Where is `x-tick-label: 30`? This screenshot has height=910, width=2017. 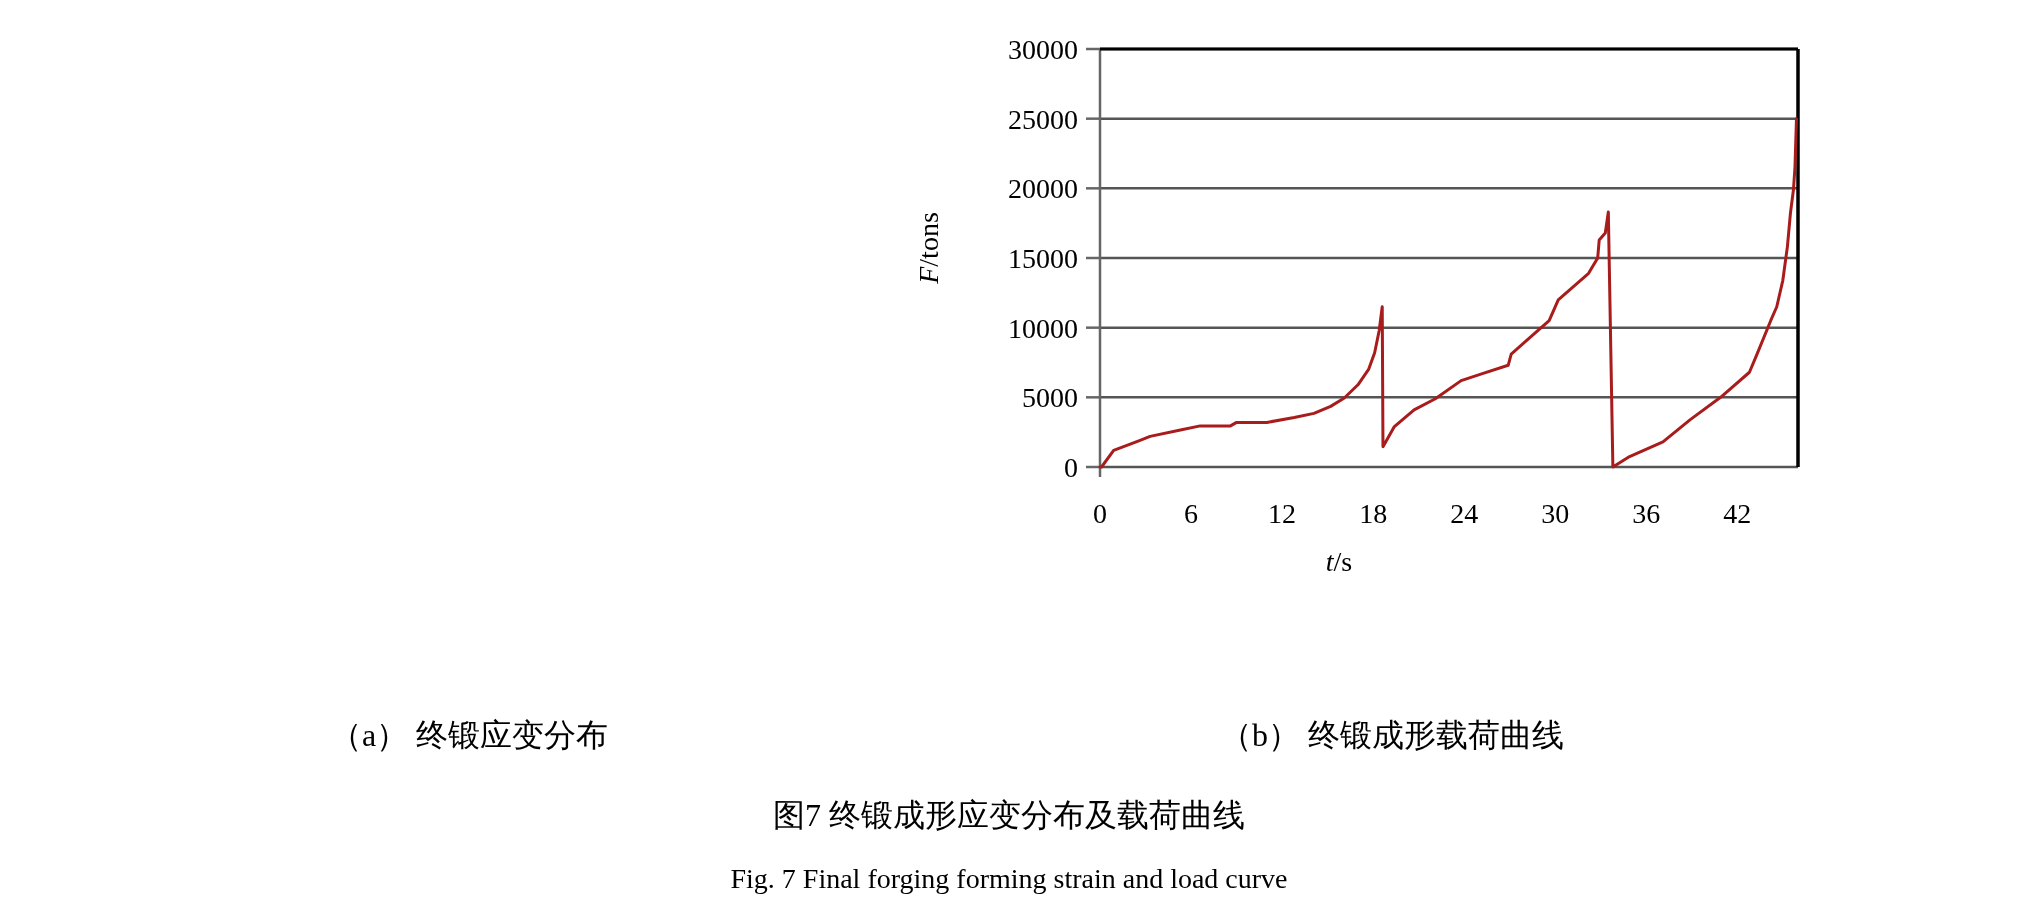 x-tick-label: 30 is located at coordinates (1555, 513).